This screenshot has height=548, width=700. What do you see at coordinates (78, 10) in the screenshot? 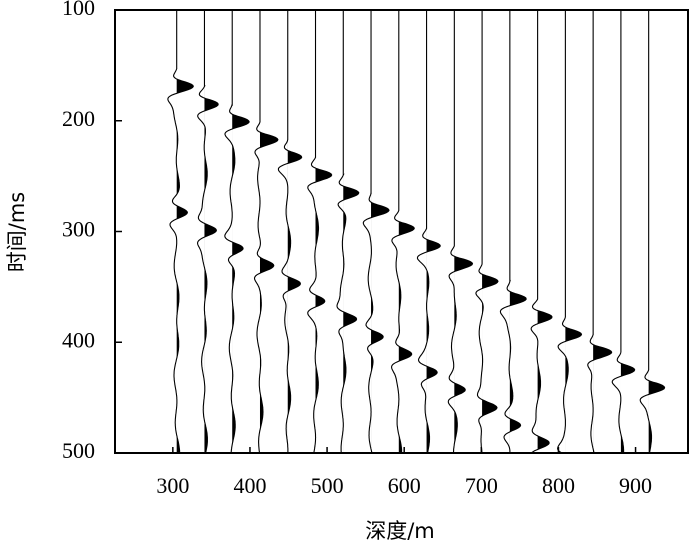
I see `y-tick-label: 100` at bounding box center [78, 10].